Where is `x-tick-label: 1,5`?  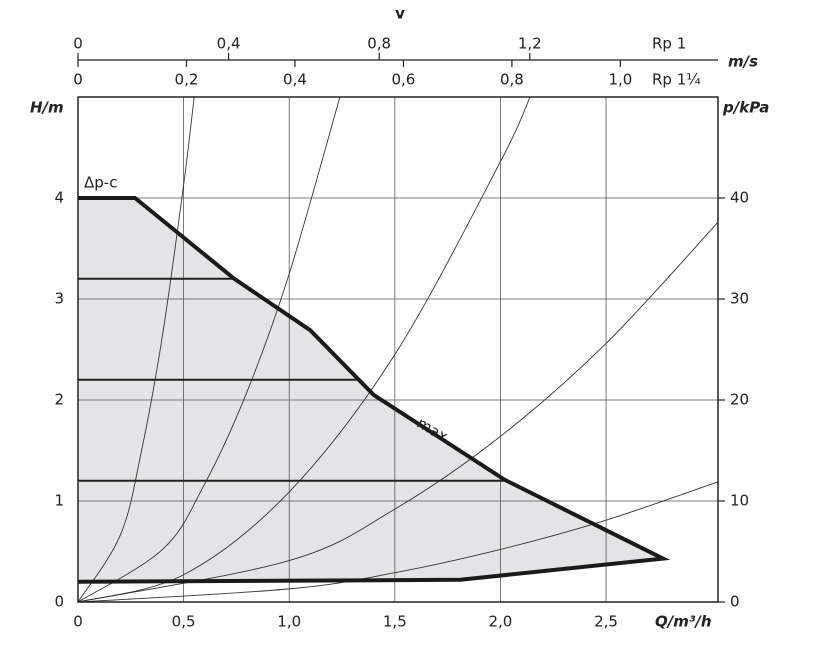 x-tick-label: 1,5 is located at coordinates (395, 622).